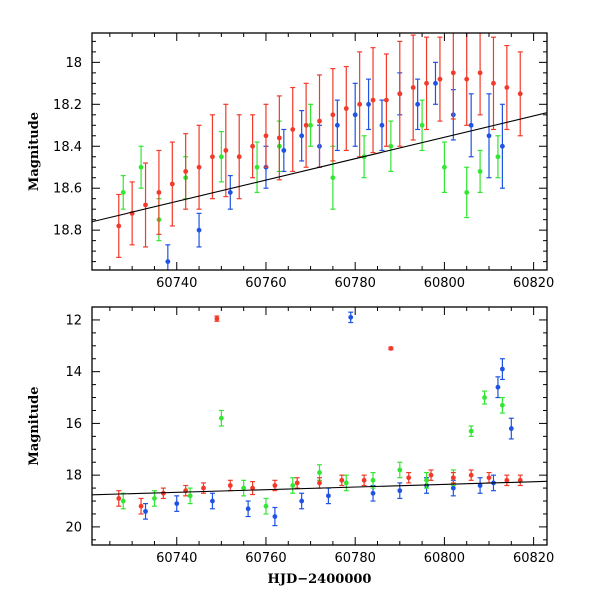  What do you see at coordinates (355, 558) in the screenshot?
I see `x-tick-label: 60780` at bounding box center [355, 558].